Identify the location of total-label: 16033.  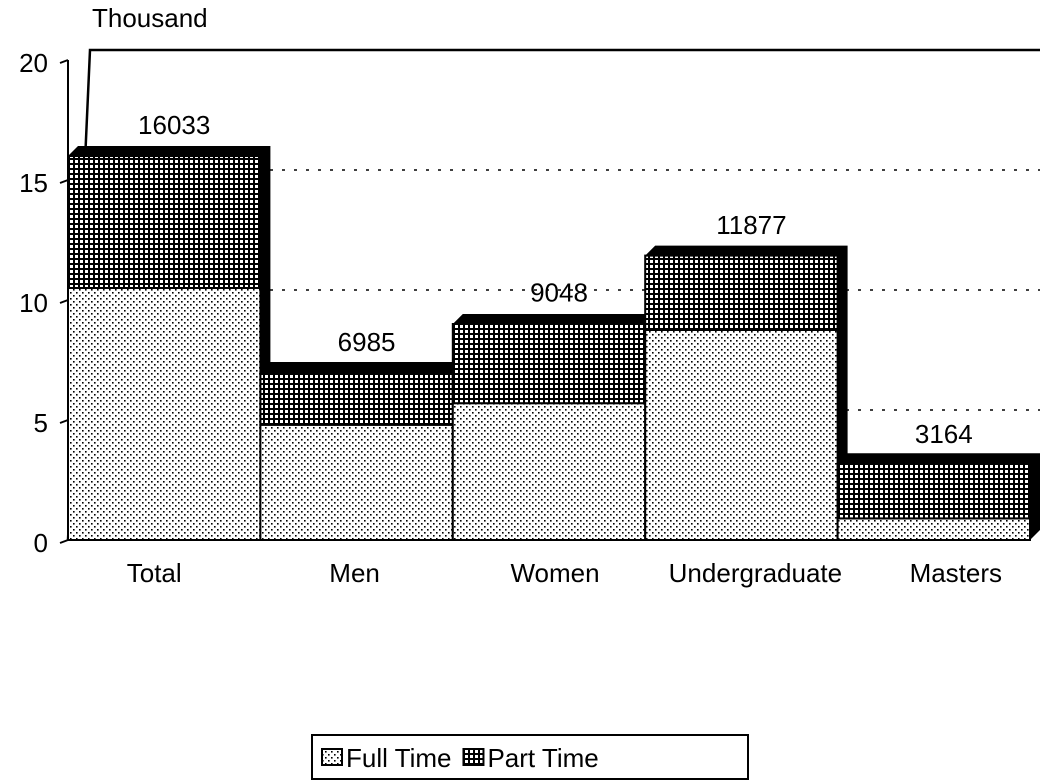
(174, 125).